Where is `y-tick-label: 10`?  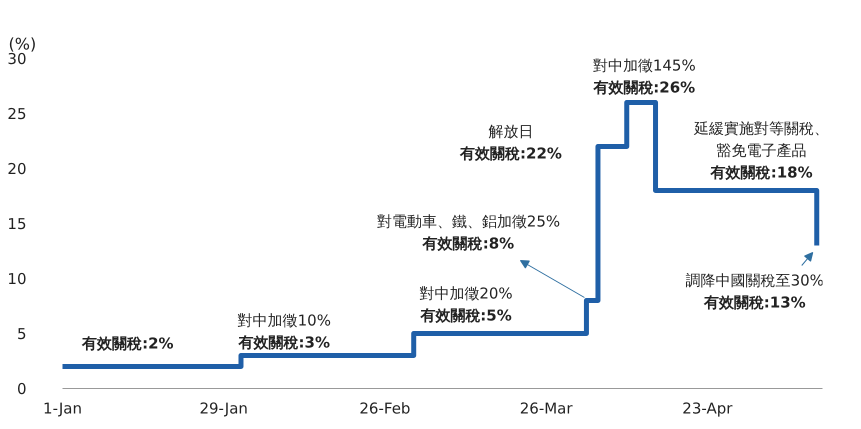
y-tick-label: 10 is located at coordinates (17, 279).